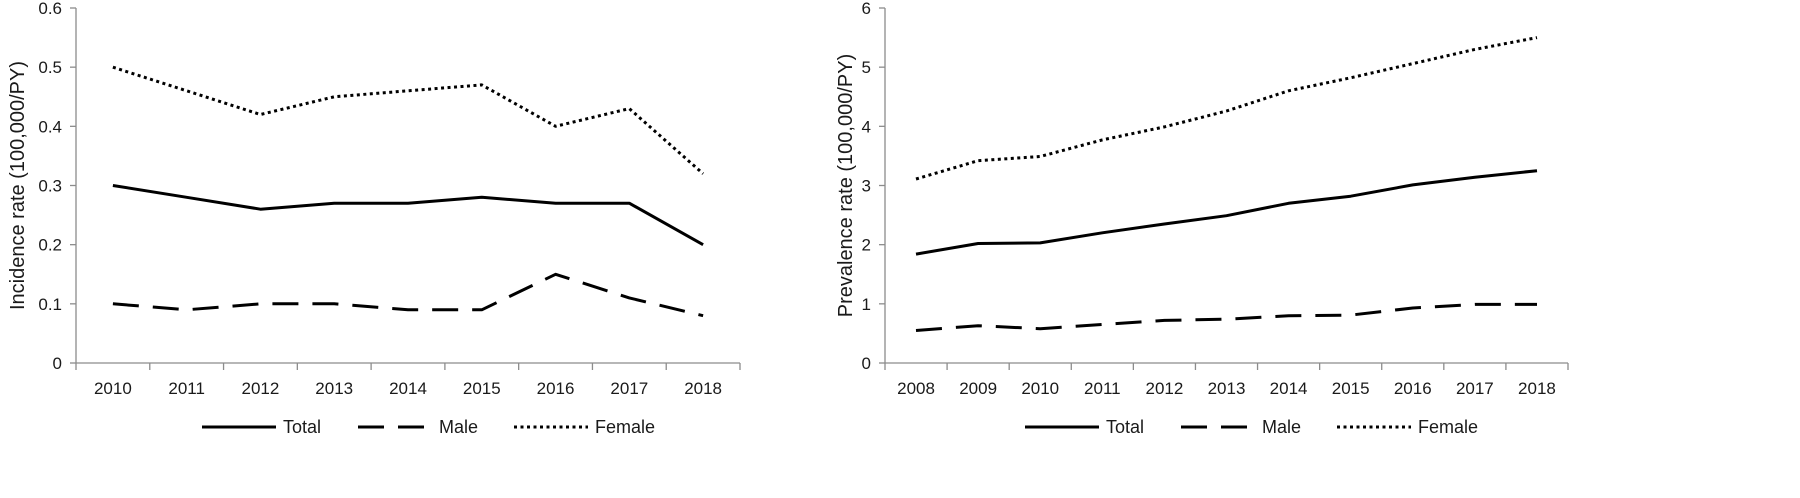 The height and width of the screenshot is (498, 1800). What do you see at coordinates (866, 245) in the screenshot?
I see `y-tick-label: 2` at bounding box center [866, 245].